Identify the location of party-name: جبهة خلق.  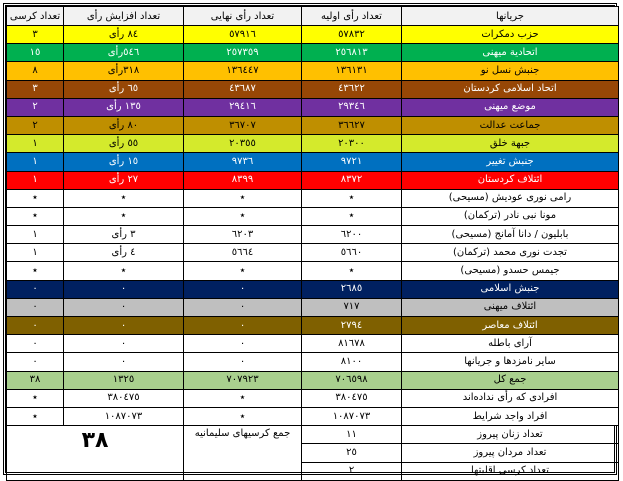
(510, 144).